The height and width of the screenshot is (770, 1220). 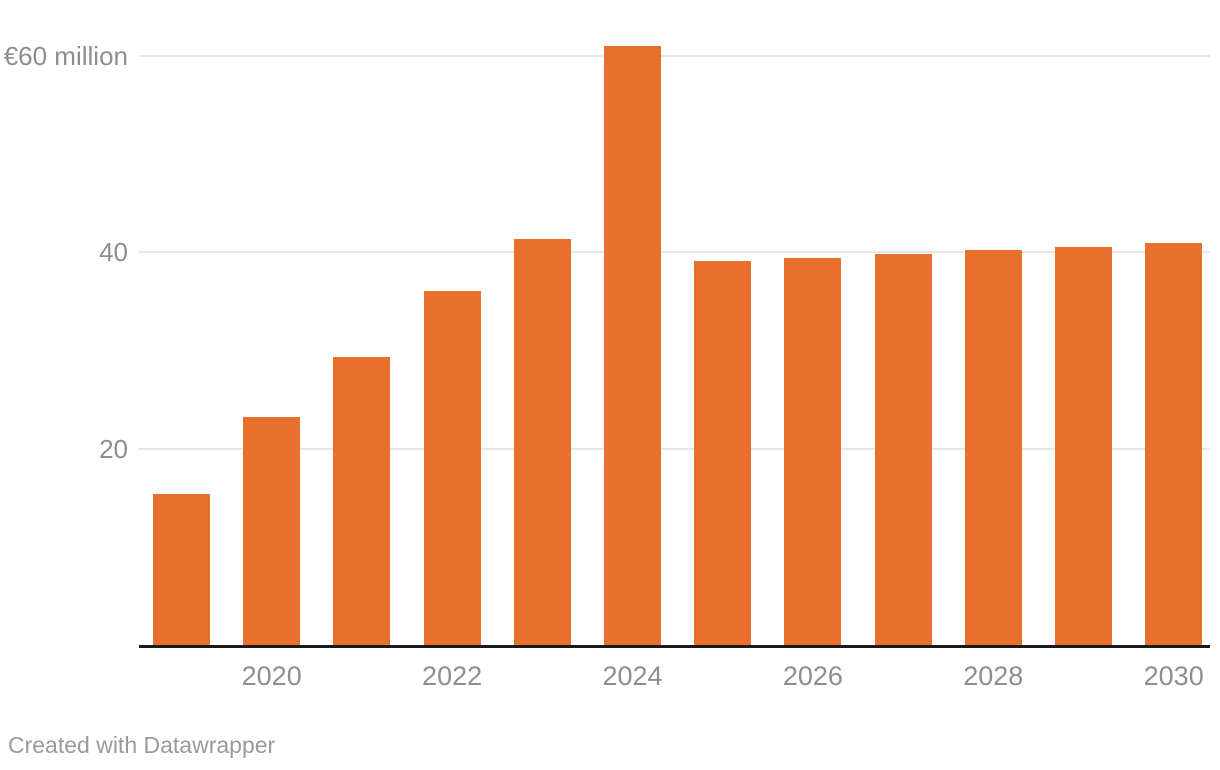 I want to click on bar-2026, so click(x=813, y=452).